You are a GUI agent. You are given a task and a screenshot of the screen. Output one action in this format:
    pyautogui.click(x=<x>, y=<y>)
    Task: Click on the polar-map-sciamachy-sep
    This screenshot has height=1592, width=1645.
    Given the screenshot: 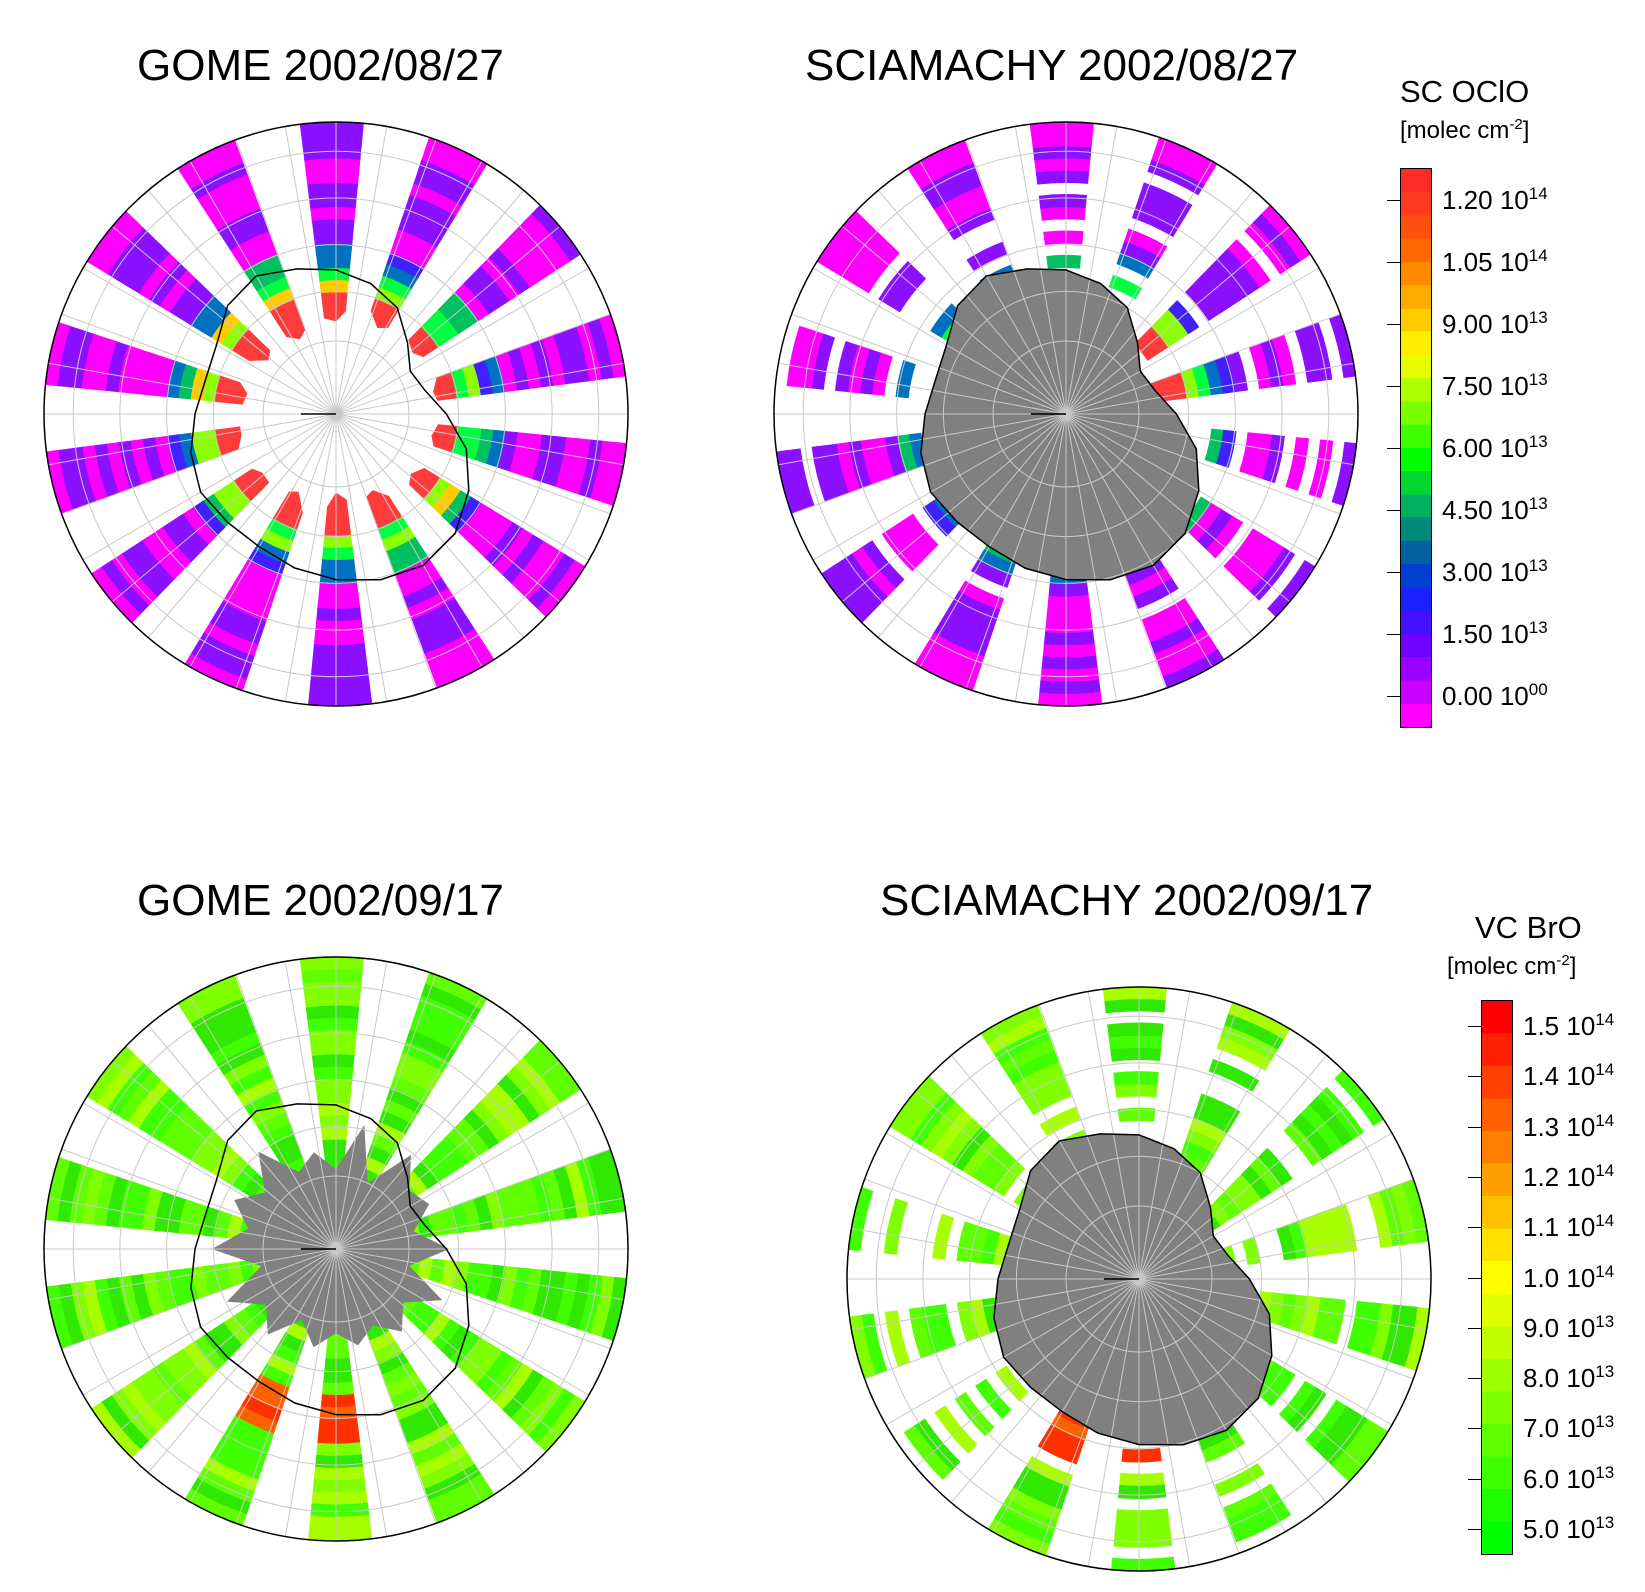 What is the action you would take?
    pyautogui.click(x=1139, y=1279)
    